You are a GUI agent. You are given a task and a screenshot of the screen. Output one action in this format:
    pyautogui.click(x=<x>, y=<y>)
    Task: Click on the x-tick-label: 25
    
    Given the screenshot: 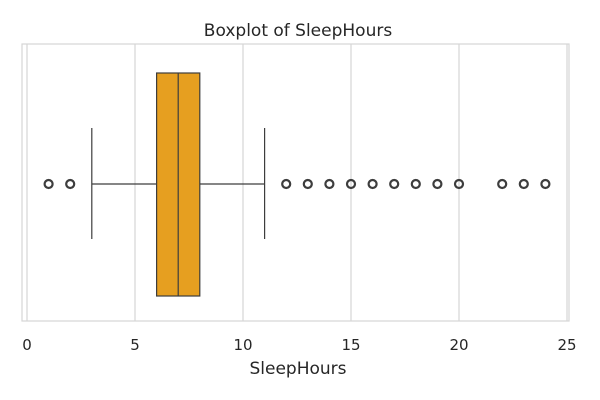 What is the action you would take?
    pyautogui.click(x=566, y=345)
    